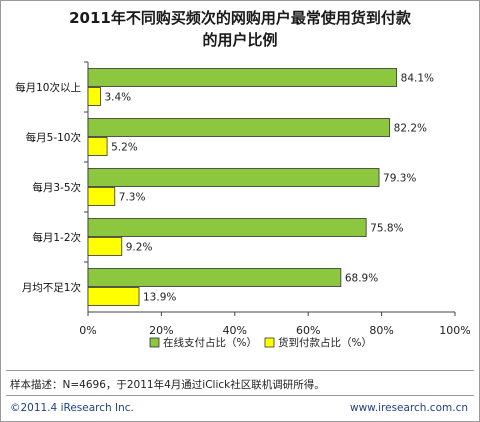 This screenshot has width=480, height=422. What do you see at coordinates (56, 237) in the screenshot?
I see `category-label: 每月1-2次` at bounding box center [56, 237].